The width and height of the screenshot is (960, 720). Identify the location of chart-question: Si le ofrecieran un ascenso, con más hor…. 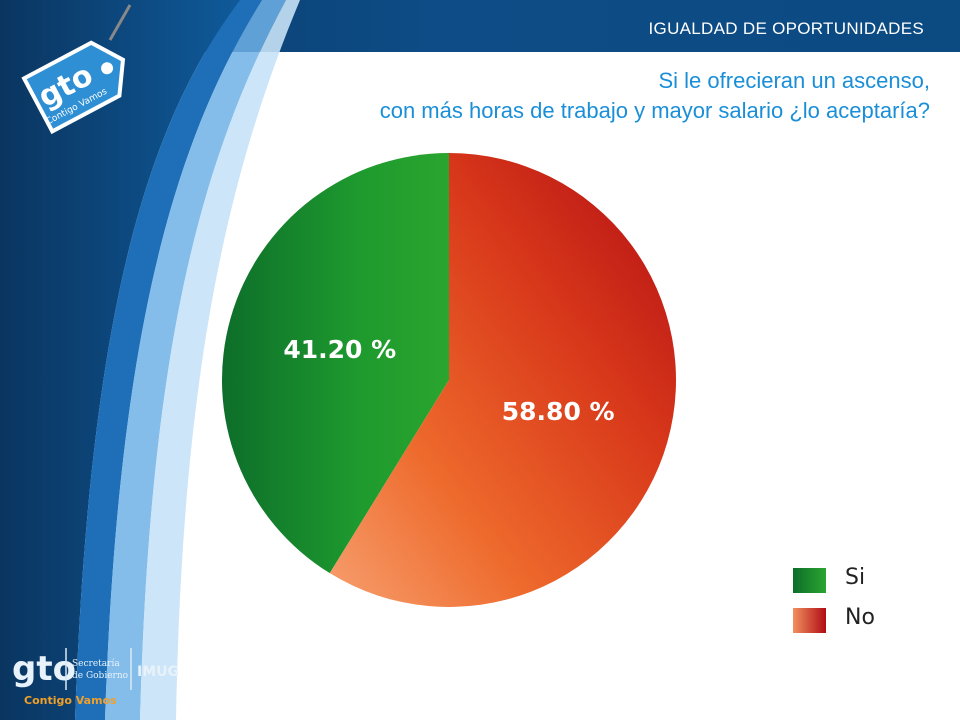
(550, 96).